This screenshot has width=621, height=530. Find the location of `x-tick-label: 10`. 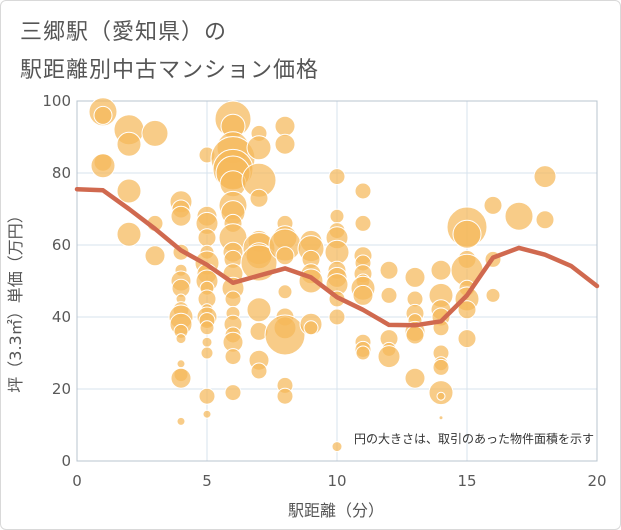

x-tick-label: 10 is located at coordinates (336, 481).